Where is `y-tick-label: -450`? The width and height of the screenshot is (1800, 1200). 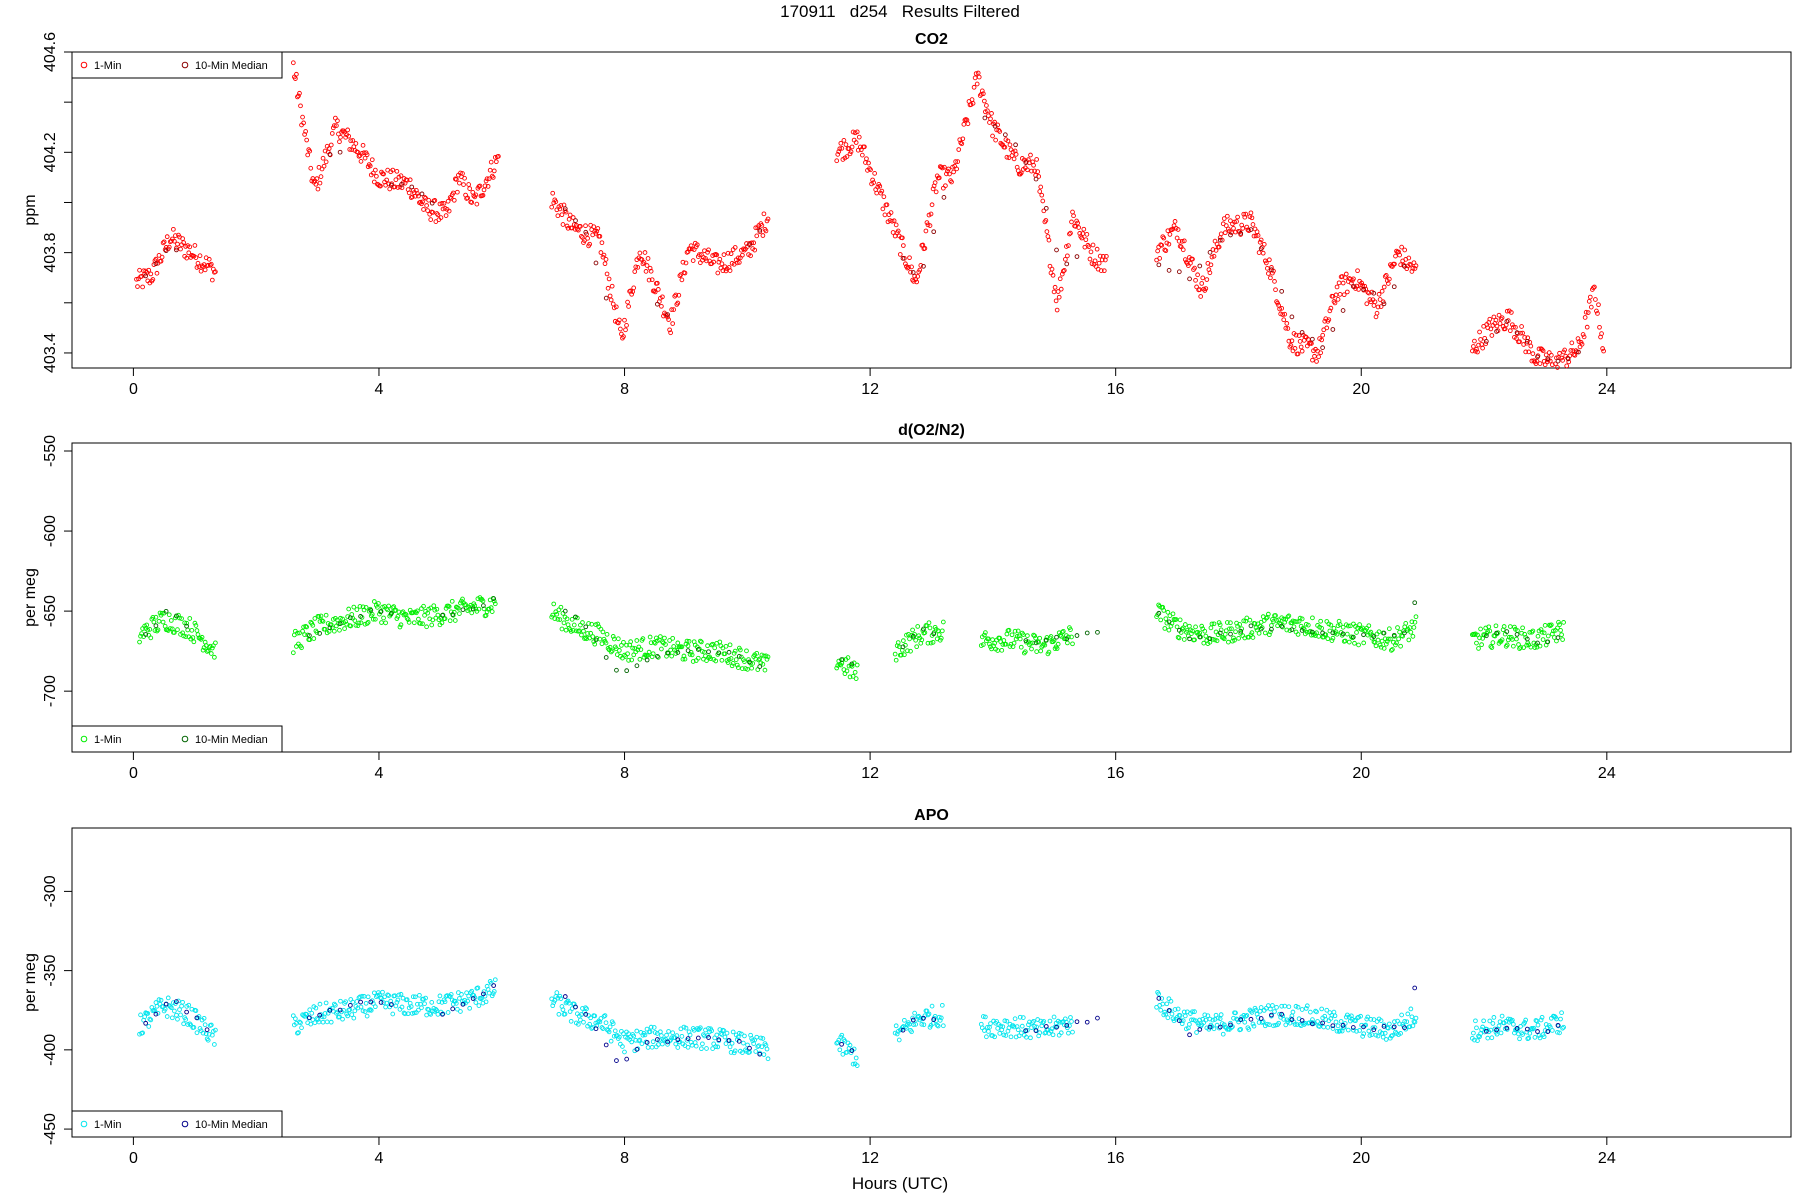
y-tick-label: -450 is located at coordinates (50, 1129).